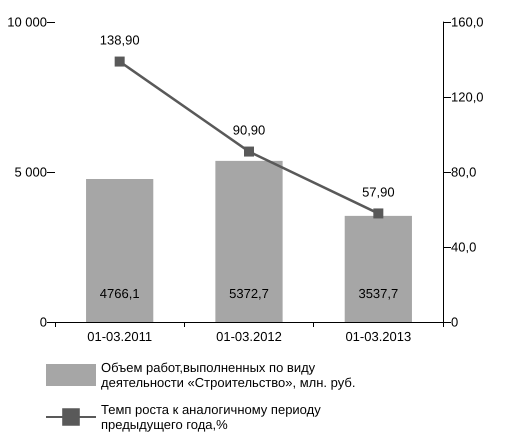 The image size is (505, 441). I want to click on x-tick-label: 01-03.2012, so click(249, 336).